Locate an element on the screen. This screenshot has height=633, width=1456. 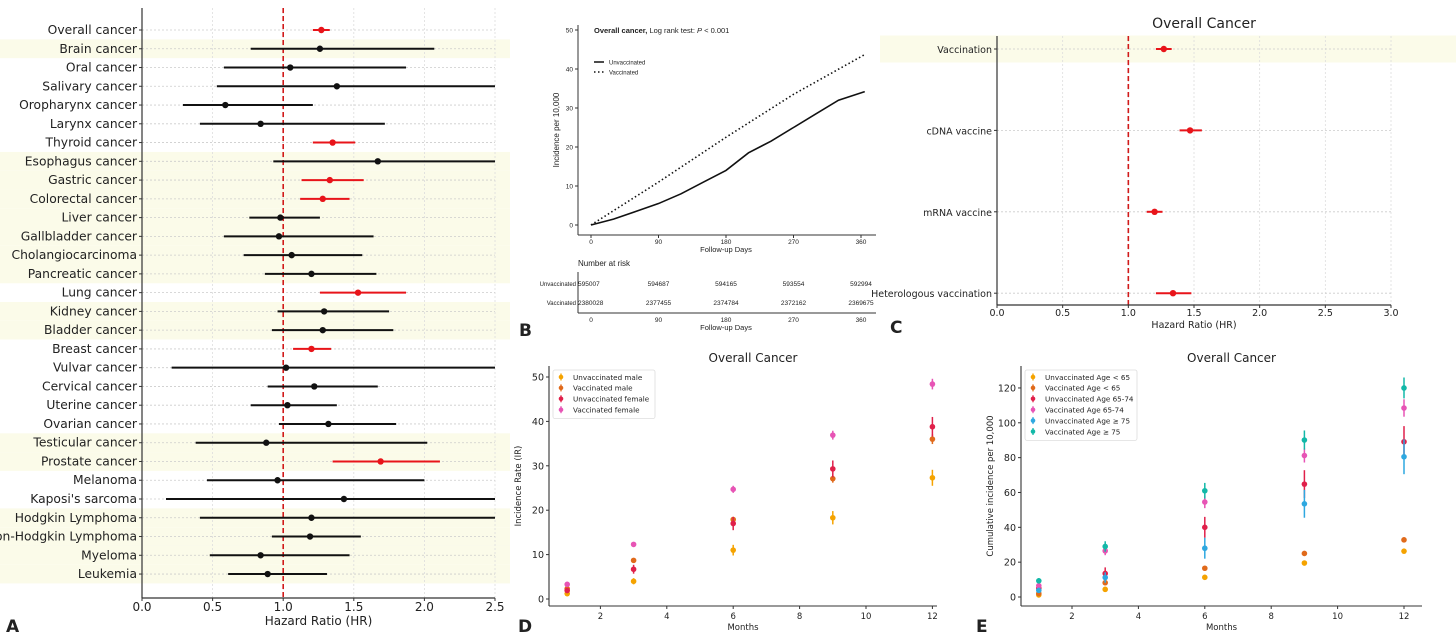
x-tick-label: 1.0 is located at coordinates (1128, 313).